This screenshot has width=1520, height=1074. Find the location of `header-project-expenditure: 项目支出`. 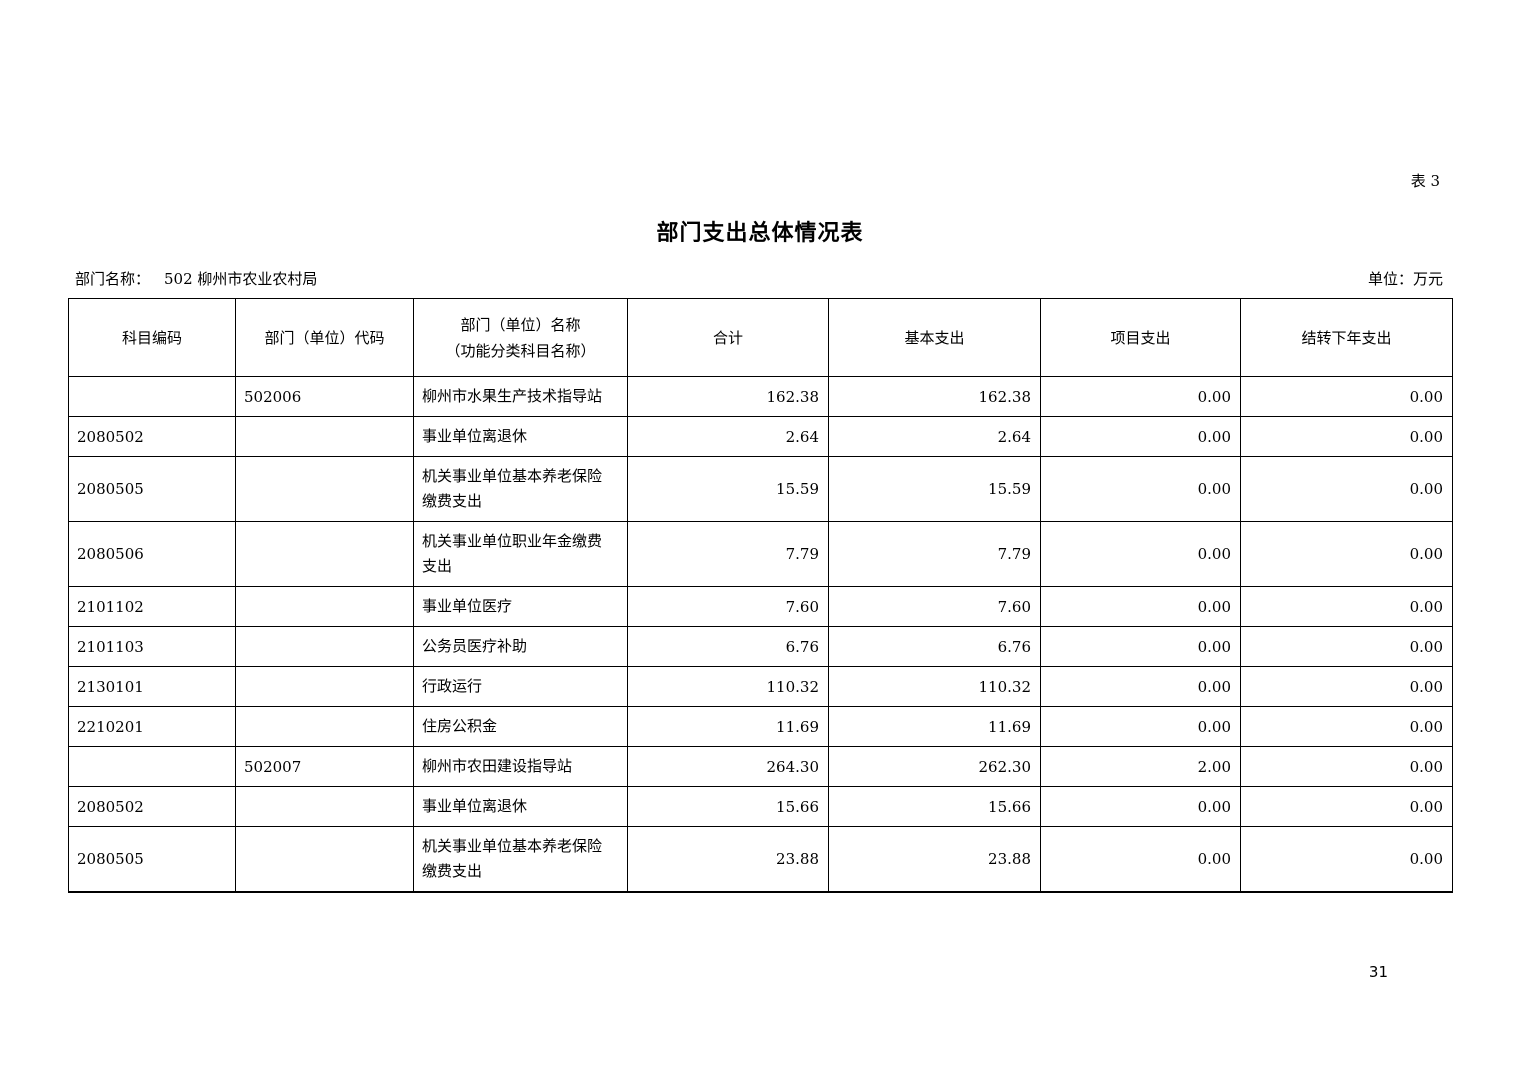

header-project-expenditure: 项目支出 is located at coordinates (1140, 337).